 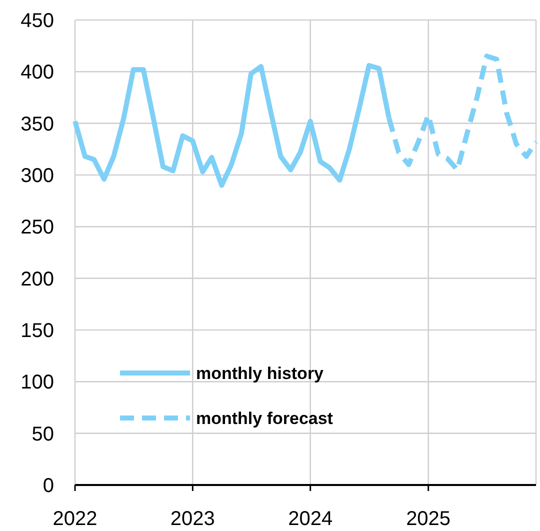 I want to click on y-tick-label: 100, so click(x=37, y=383).